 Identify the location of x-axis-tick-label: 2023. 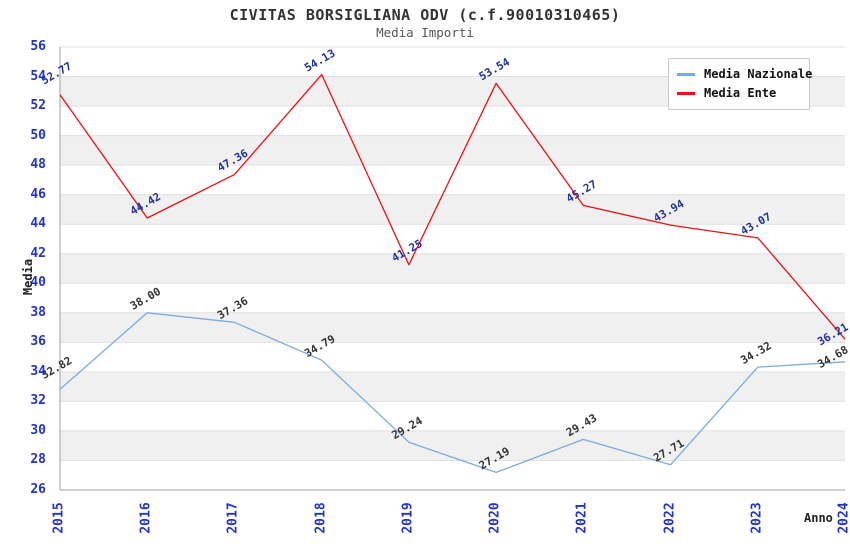
(757, 518).